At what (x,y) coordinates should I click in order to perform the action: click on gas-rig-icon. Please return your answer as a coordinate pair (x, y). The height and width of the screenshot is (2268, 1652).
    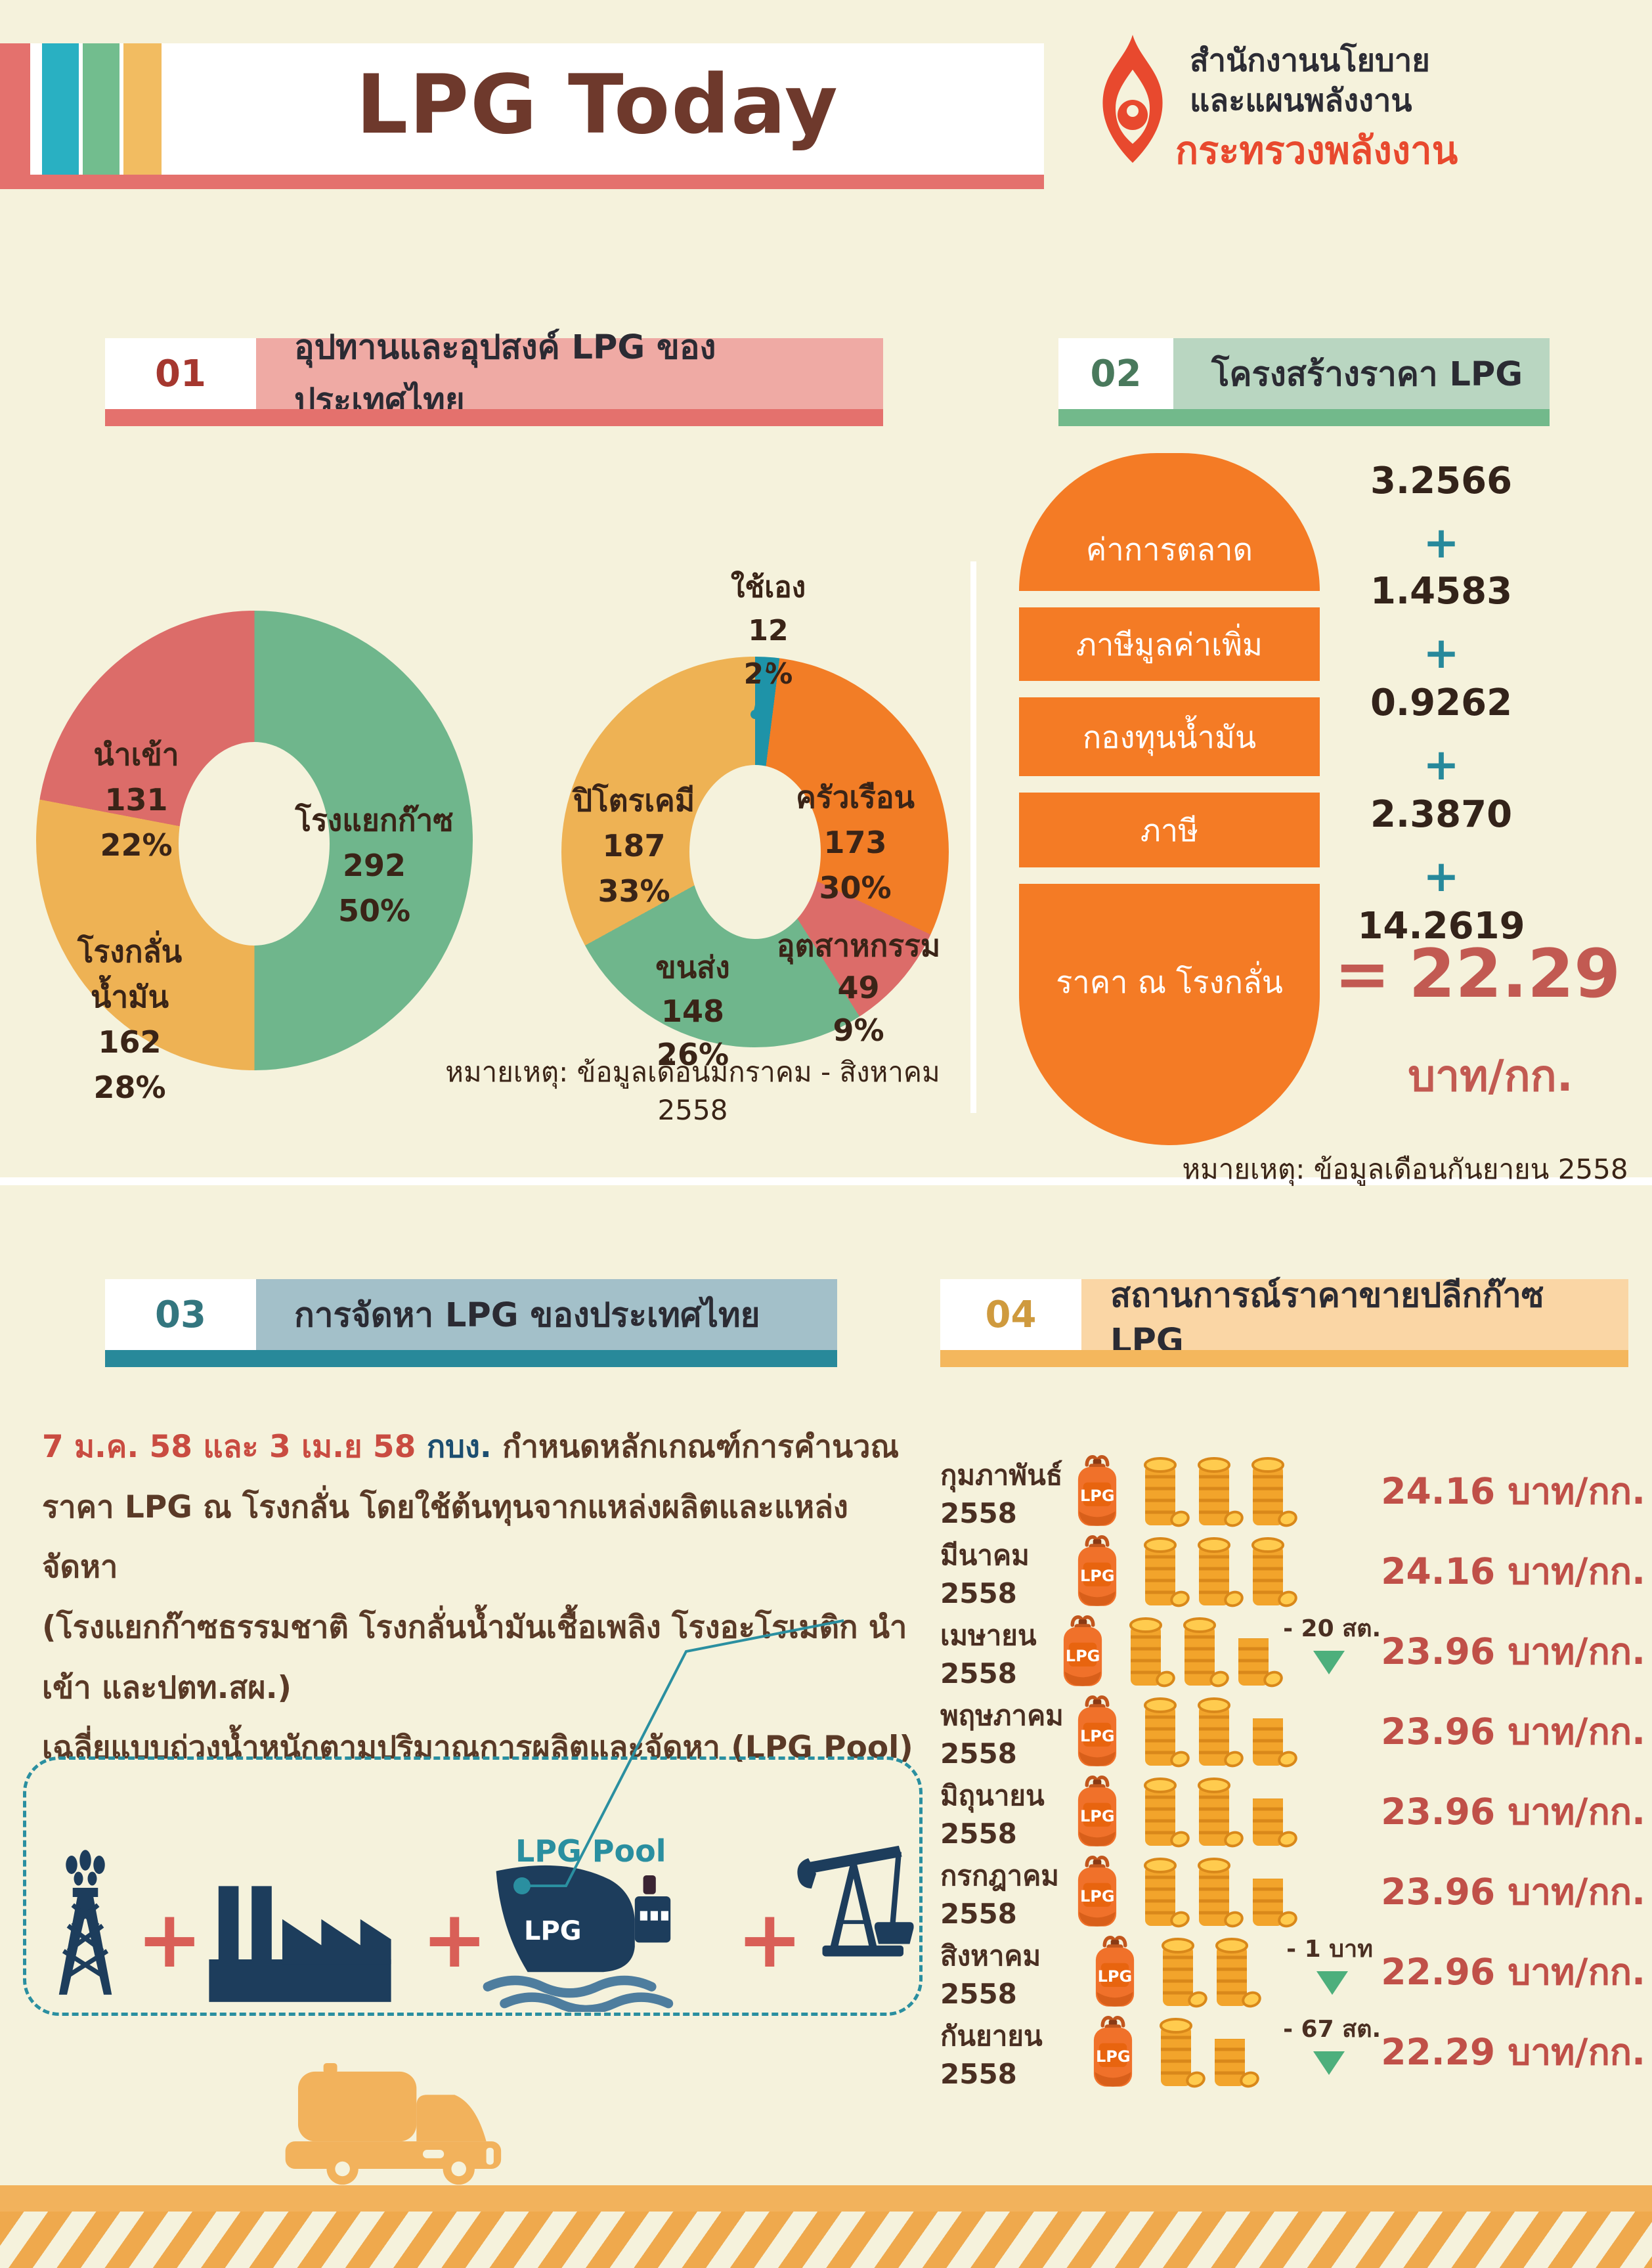
    Looking at the image, I should click on (85, 1922).